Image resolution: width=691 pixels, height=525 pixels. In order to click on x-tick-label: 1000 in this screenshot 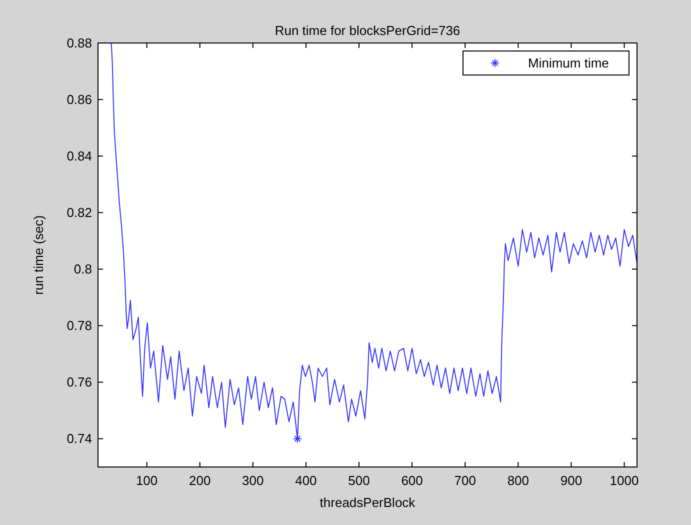, I will do `click(624, 480)`.